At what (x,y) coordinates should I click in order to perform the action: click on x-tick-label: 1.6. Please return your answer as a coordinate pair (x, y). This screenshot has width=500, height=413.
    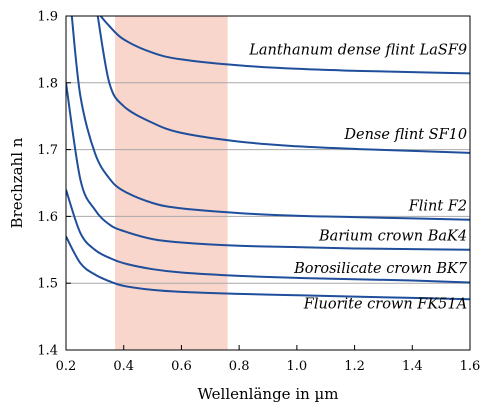
    Looking at the image, I should click on (470, 366).